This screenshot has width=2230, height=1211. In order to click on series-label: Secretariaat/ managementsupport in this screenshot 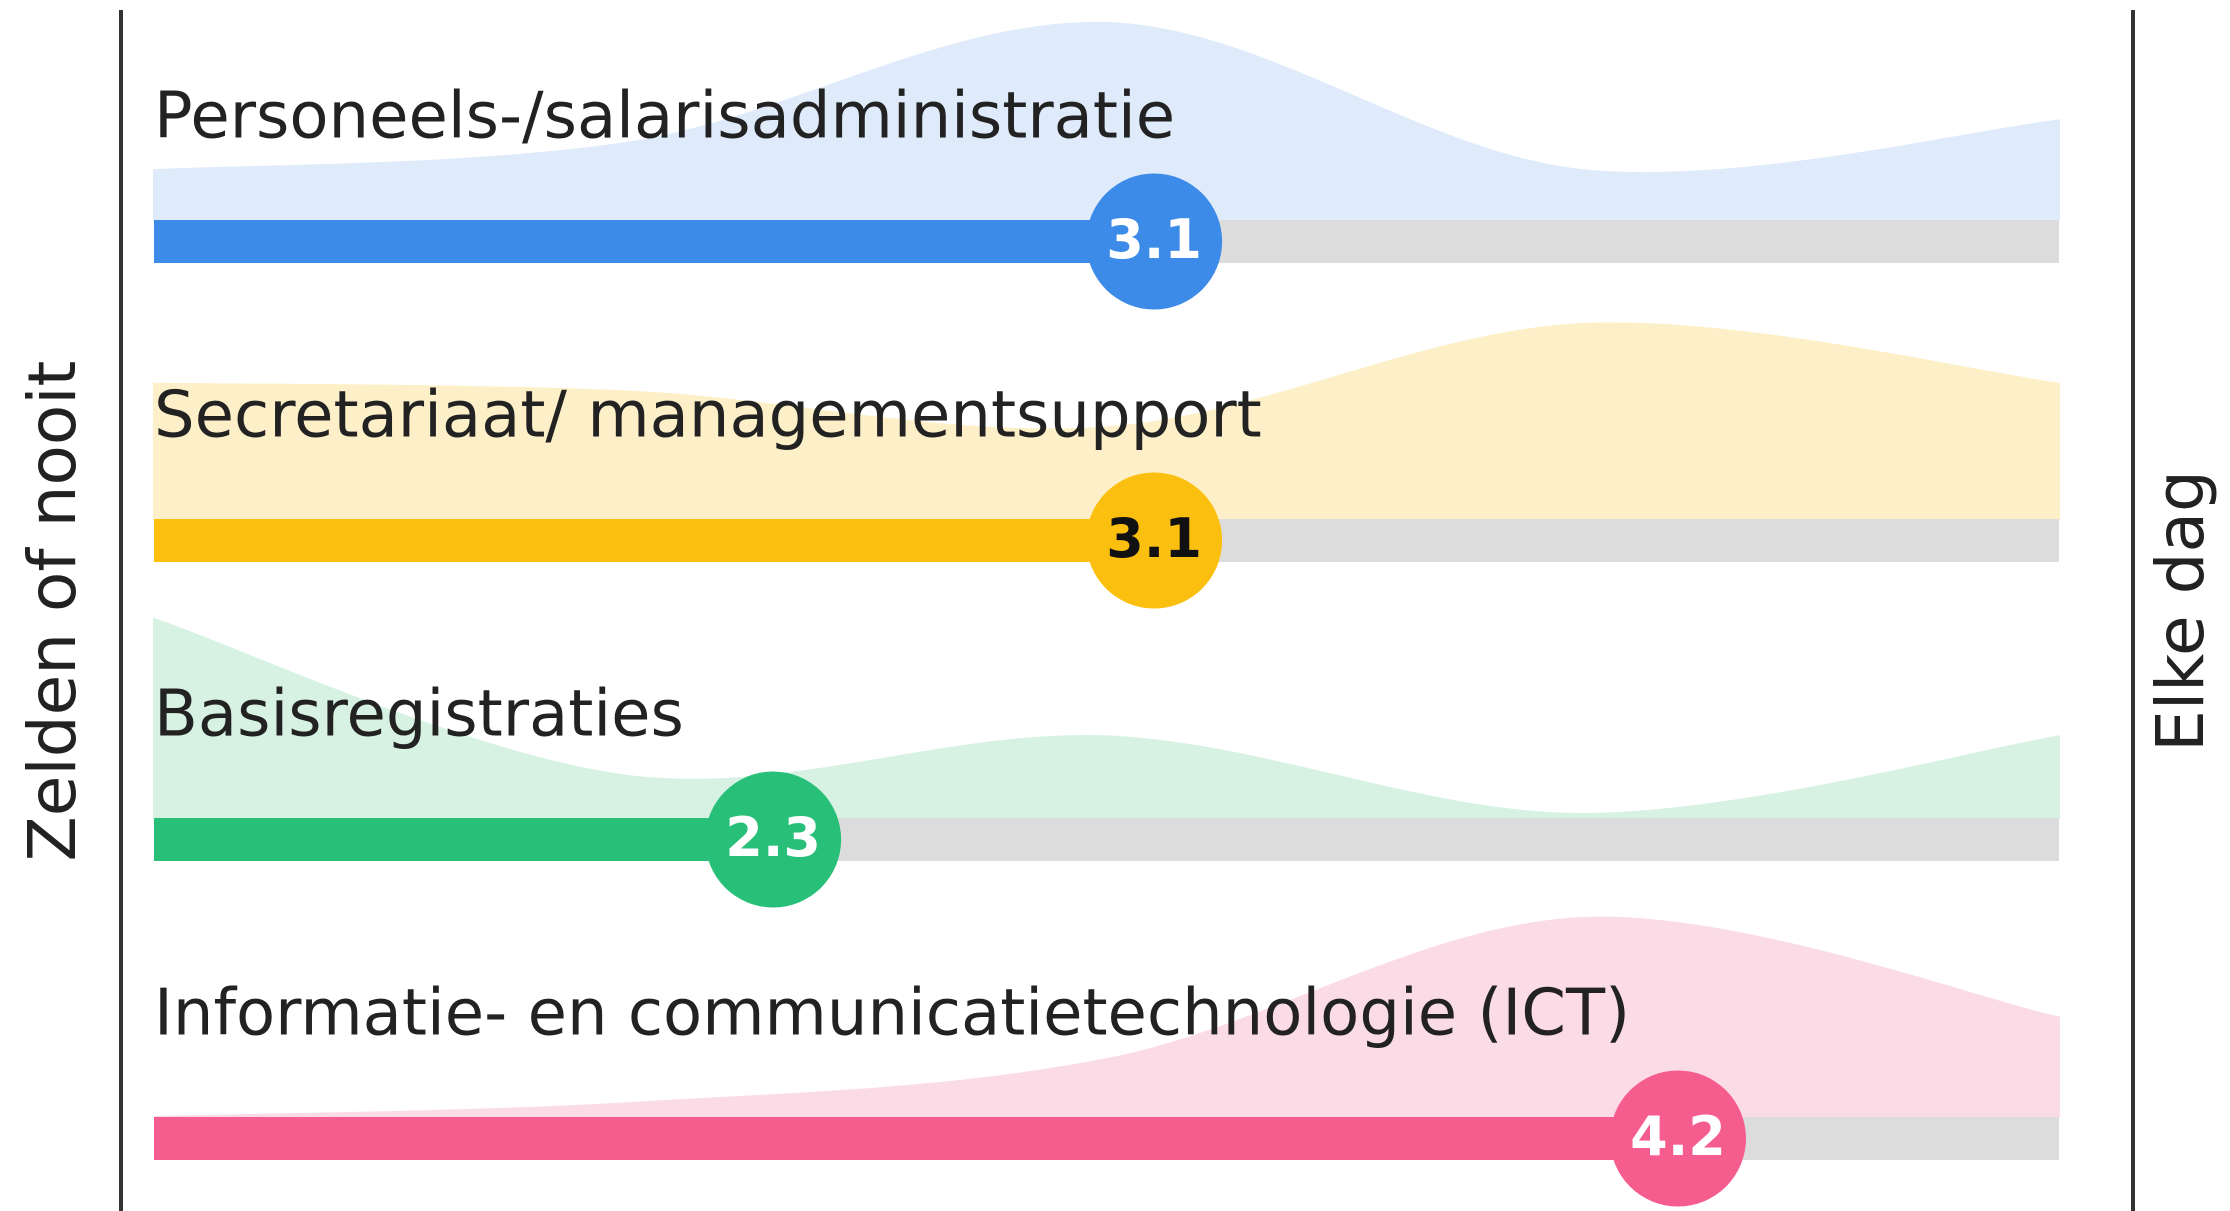, I will do `click(708, 416)`.